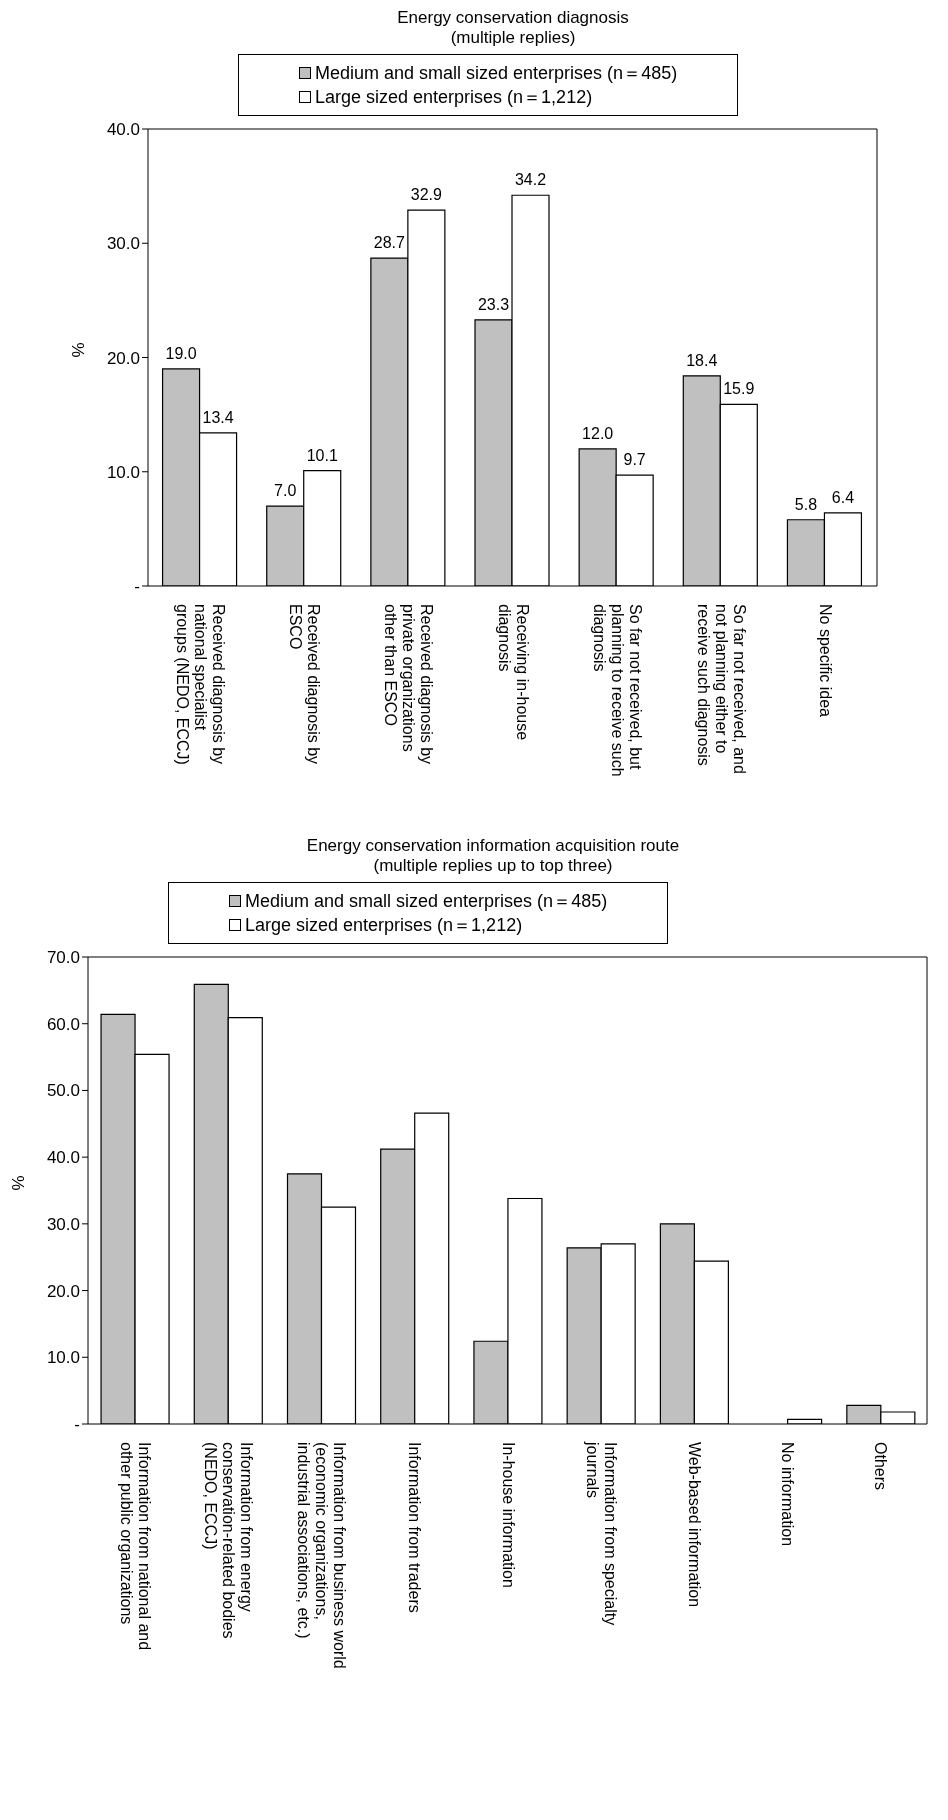  What do you see at coordinates (843, 497) in the screenshot?
I see `data-label: 6.4` at bounding box center [843, 497].